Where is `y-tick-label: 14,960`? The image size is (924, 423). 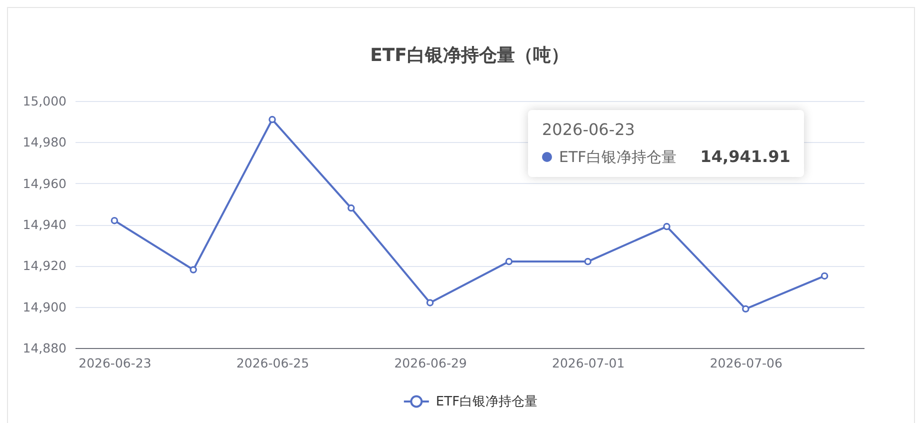 y-tick-label: 14,960 is located at coordinates (44, 183).